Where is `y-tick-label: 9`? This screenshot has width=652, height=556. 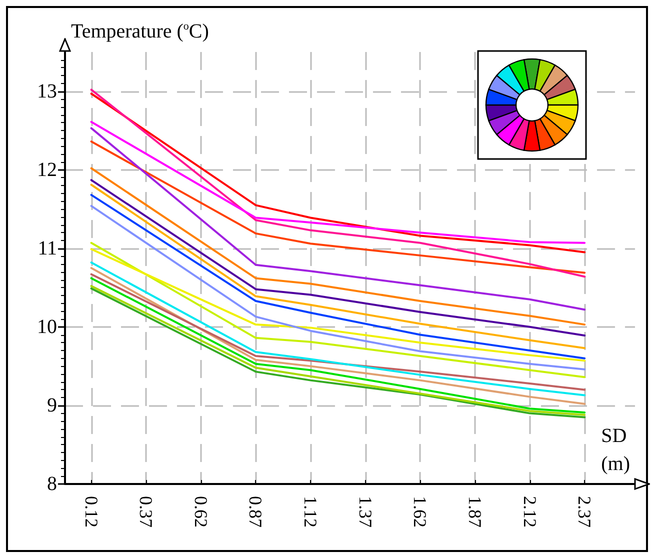 y-tick-label: 9 is located at coordinates (52, 405).